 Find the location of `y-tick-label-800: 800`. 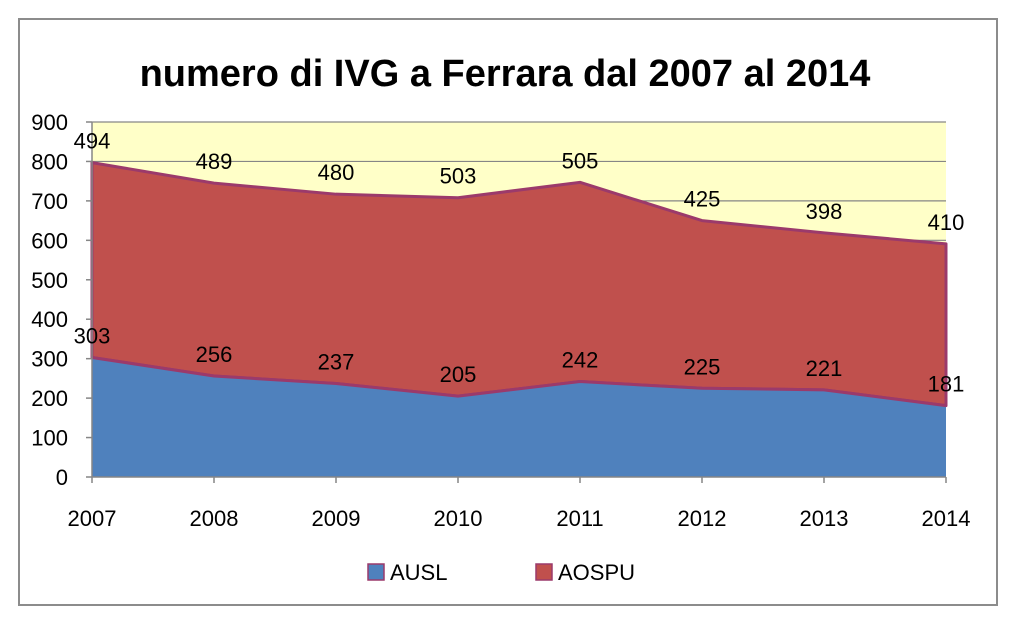

y-tick-label-800: 800 is located at coordinates (49, 161).